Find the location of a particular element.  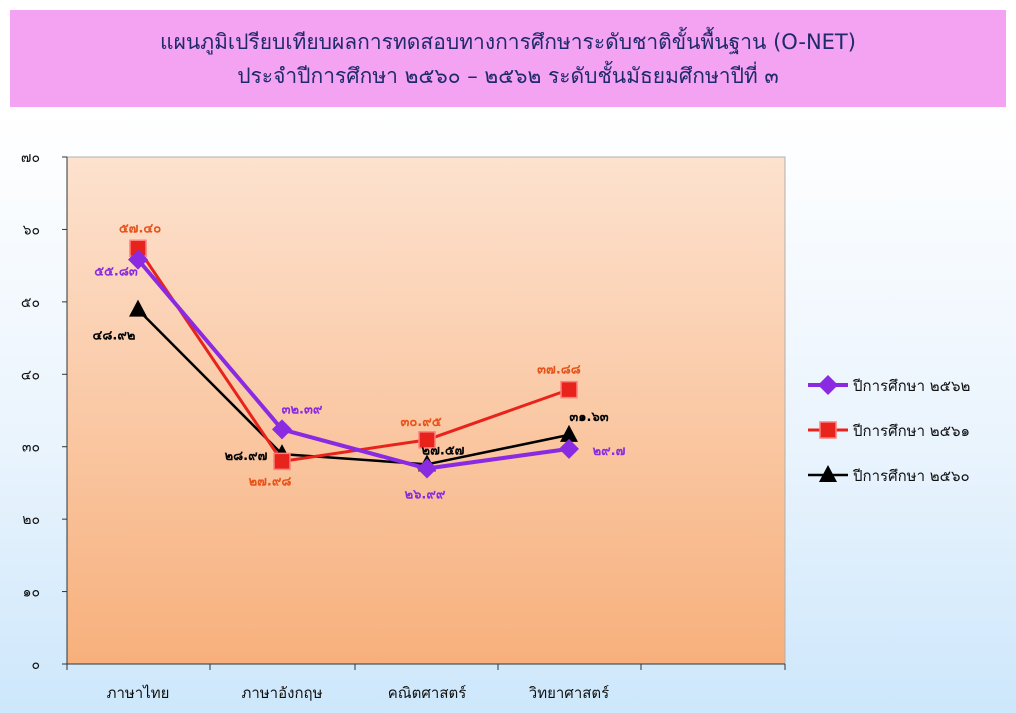

x-category-label: วิทยาศาสตร์ is located at coordinates (568, 693).